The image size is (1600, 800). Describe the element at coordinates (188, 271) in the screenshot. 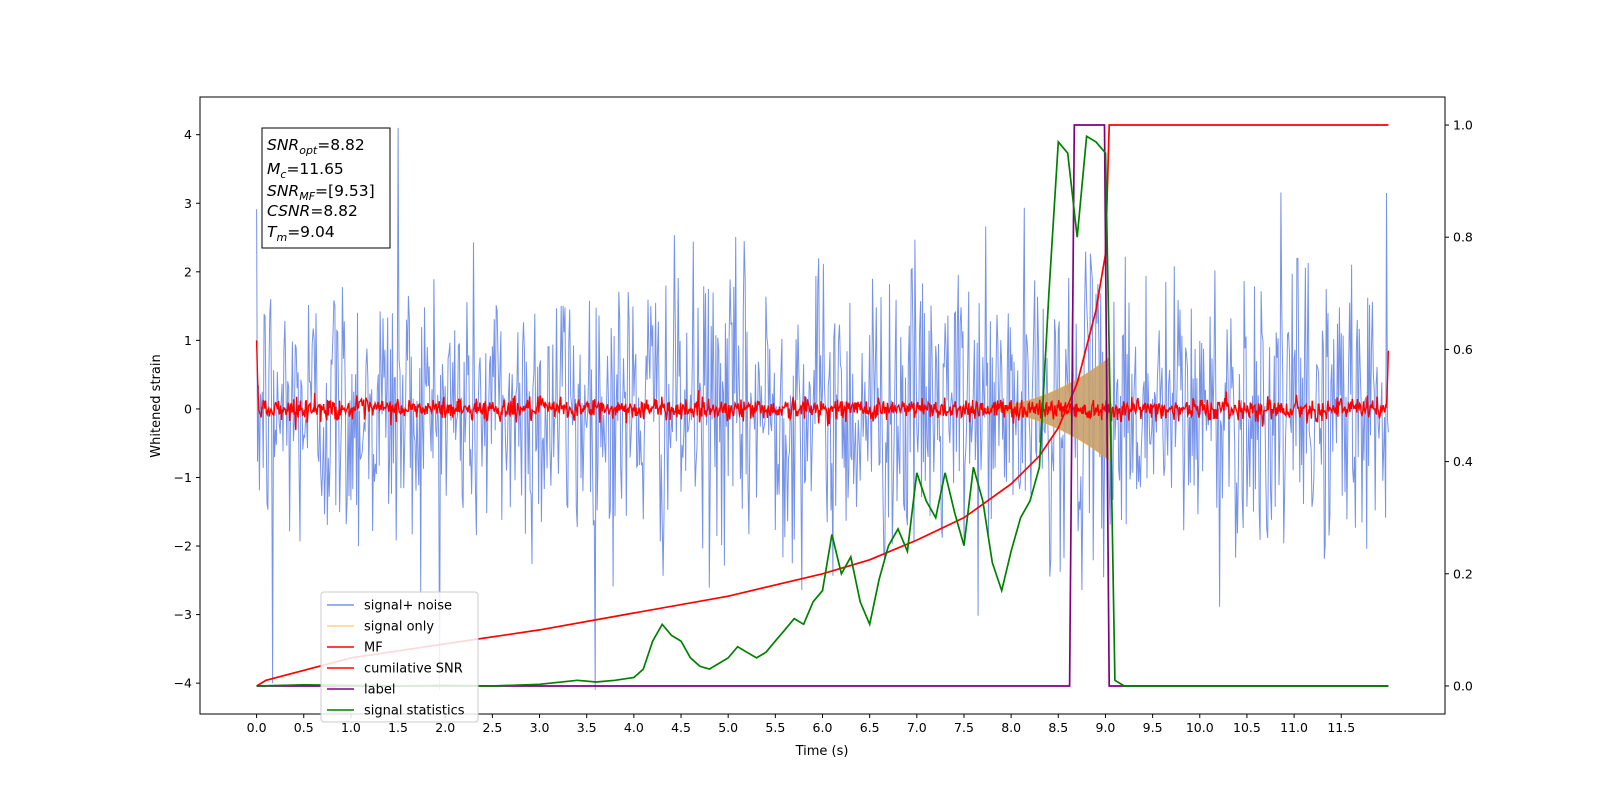

I see `y-left-tick-label: 2` at that location.